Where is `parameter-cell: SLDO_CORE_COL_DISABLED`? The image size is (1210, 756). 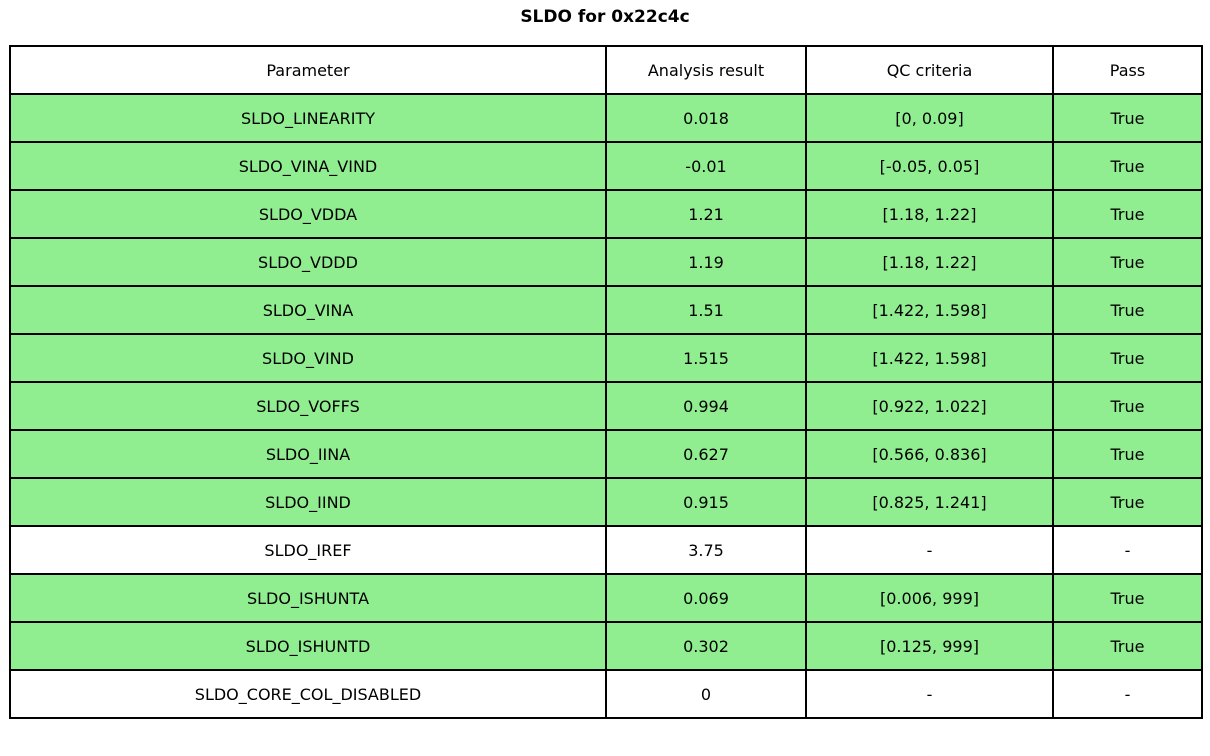
parameter-cell: SLDO_CORE_COL_DISABLED is located at coordinates (308, 694).